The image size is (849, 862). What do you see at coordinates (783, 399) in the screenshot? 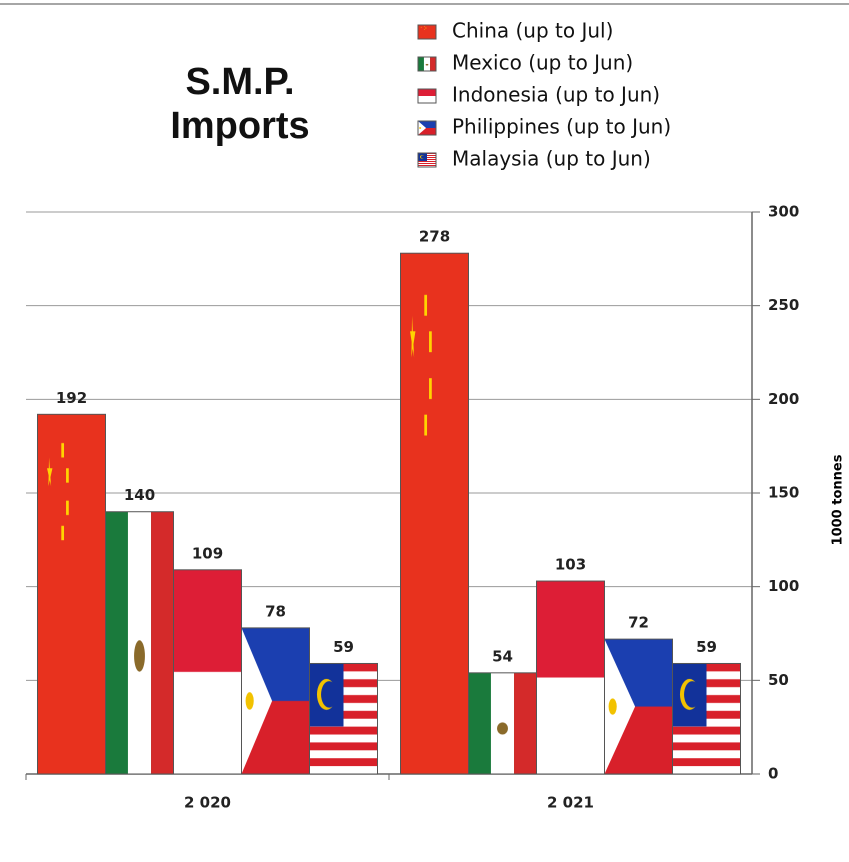
I see `y-tick-label: 200` at bounding box center [783, 399].